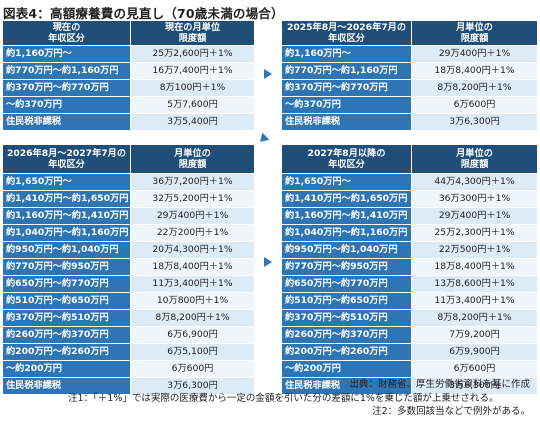 This screenshot has width=540, height=422. What do you see at coordinates (192, 71) in the screenshot?
I see `limit-value-cell: 16万7,400円＋1%` at bounding box center [192, 71].